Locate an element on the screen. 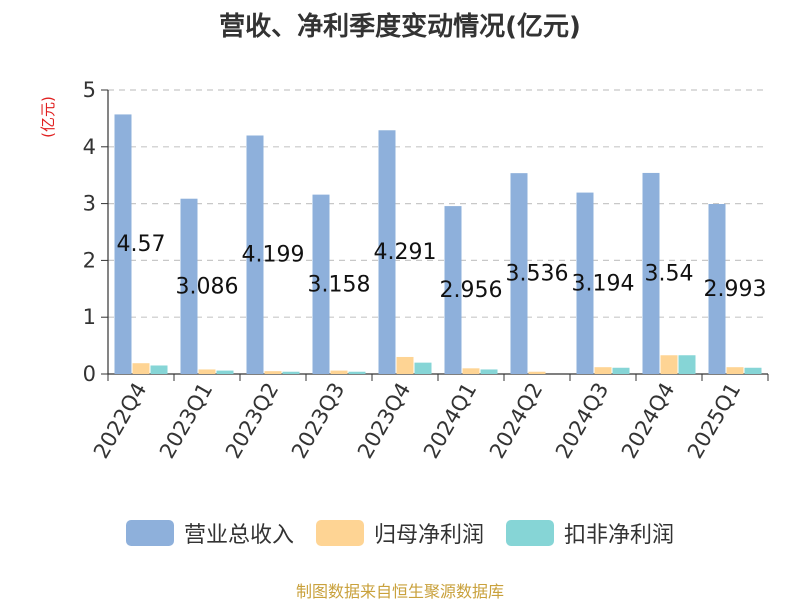  y-tick-label: 4 is located at coordinates (89, 147).